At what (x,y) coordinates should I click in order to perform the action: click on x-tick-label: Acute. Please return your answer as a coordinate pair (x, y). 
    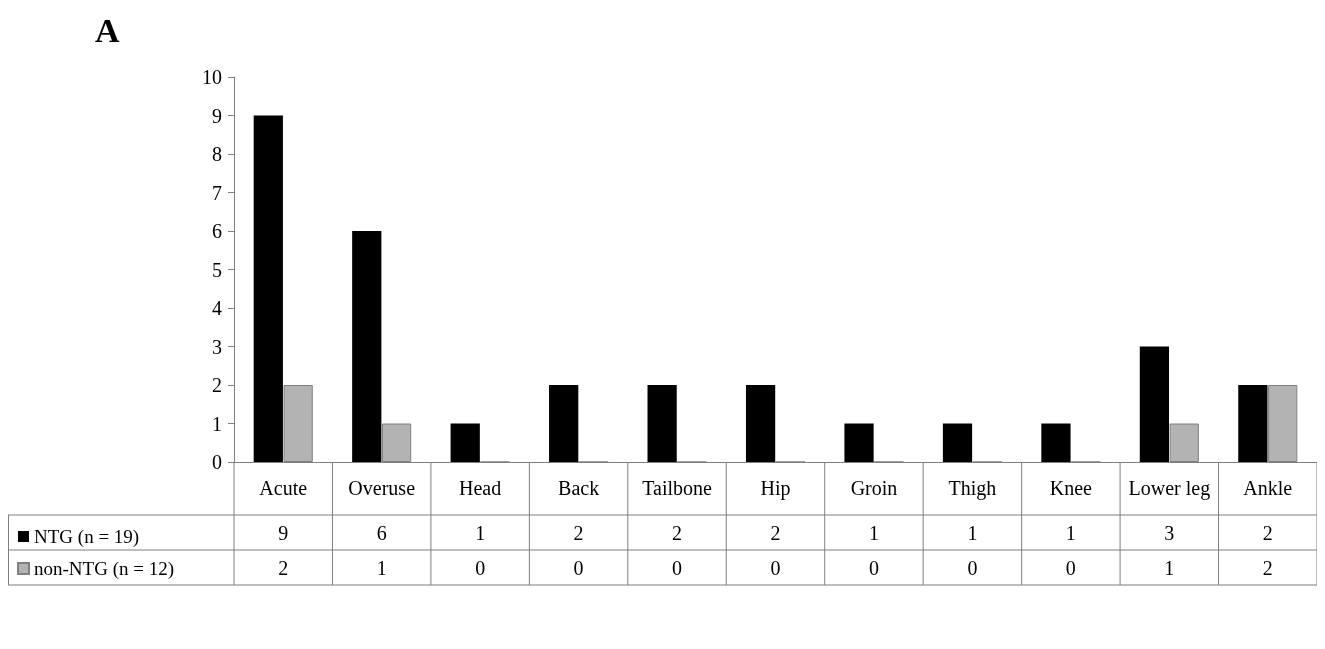
    Looking at the image, I should click on (283, 488).